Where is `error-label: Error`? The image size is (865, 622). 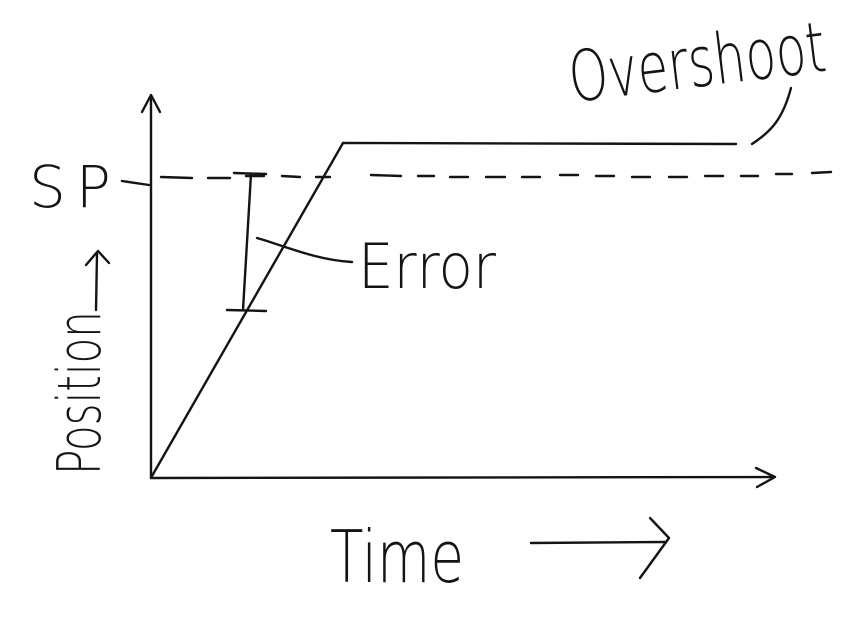 error-label: Error is located at coordinates (427, 266).